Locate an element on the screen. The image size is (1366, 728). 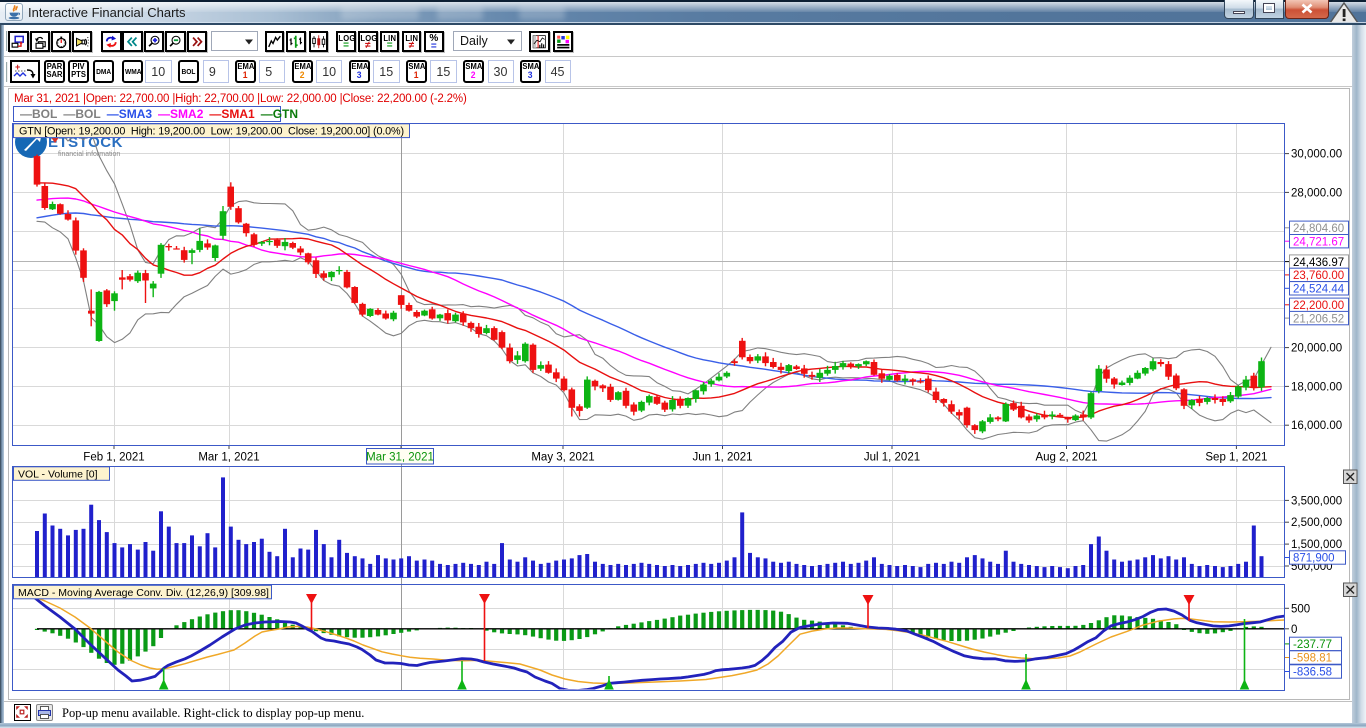
svg-text: 21,206.52 is located at coordinates (1318, 319).